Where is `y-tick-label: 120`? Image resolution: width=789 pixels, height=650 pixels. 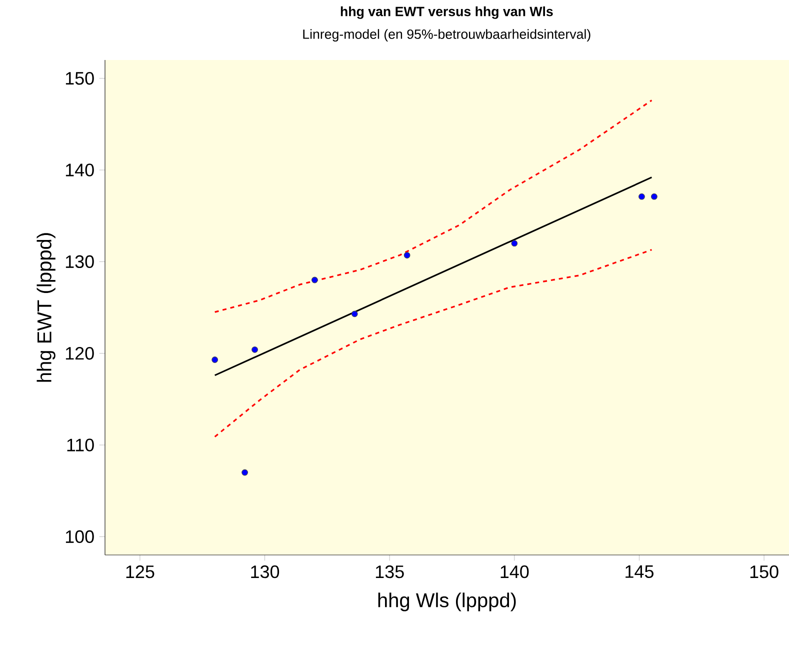 y-tick-label: 120 is located at coordinates (80, 353).